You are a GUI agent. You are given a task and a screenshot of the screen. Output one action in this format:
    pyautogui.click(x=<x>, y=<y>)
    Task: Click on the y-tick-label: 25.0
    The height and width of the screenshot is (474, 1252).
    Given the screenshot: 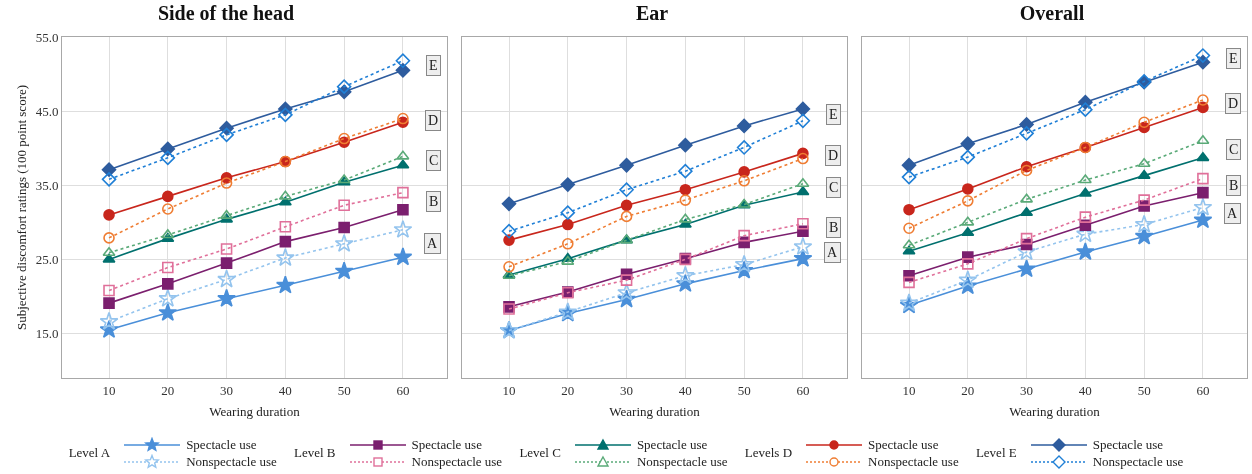 What is the action you would take?
    pyautogui.click(x=47, y=259)
    